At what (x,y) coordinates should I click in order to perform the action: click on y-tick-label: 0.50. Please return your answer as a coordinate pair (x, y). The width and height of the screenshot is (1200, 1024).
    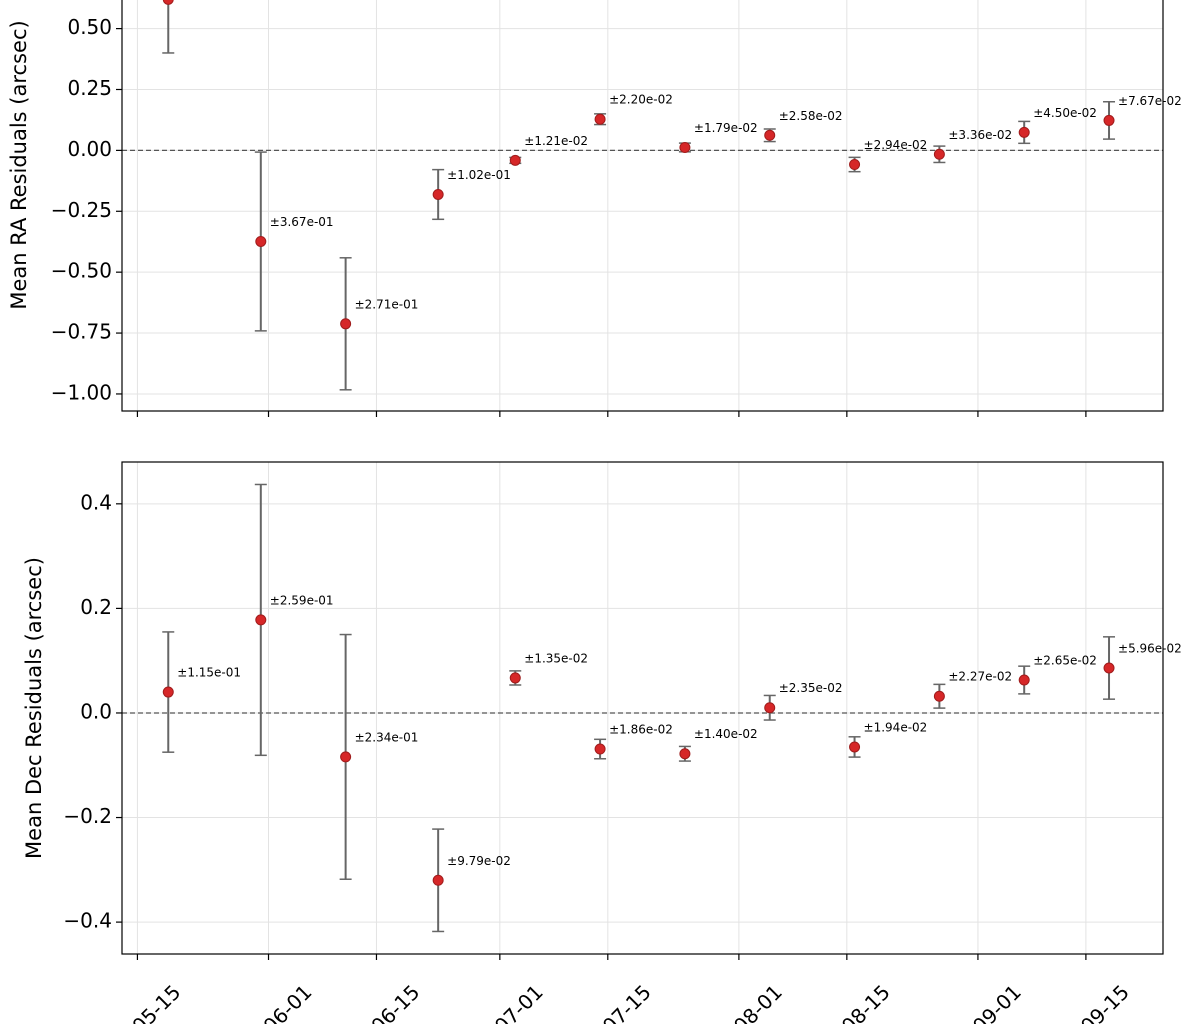
    Looking at the image, I should click on (89, 27).